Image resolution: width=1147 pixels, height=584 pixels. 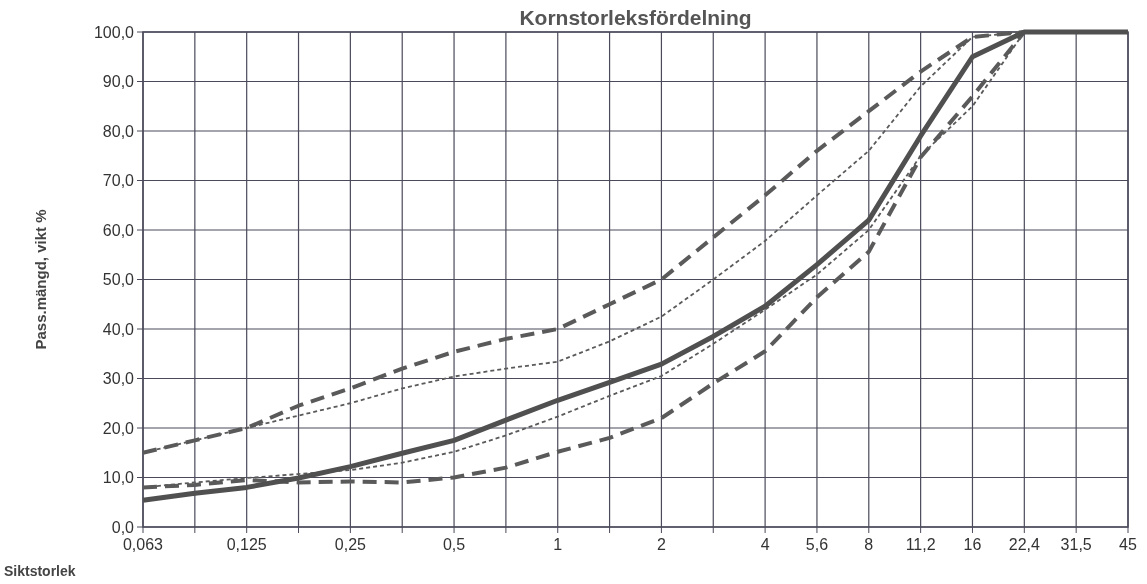 I want to click on x-tick-label: 1, so click(x=558, y=544).